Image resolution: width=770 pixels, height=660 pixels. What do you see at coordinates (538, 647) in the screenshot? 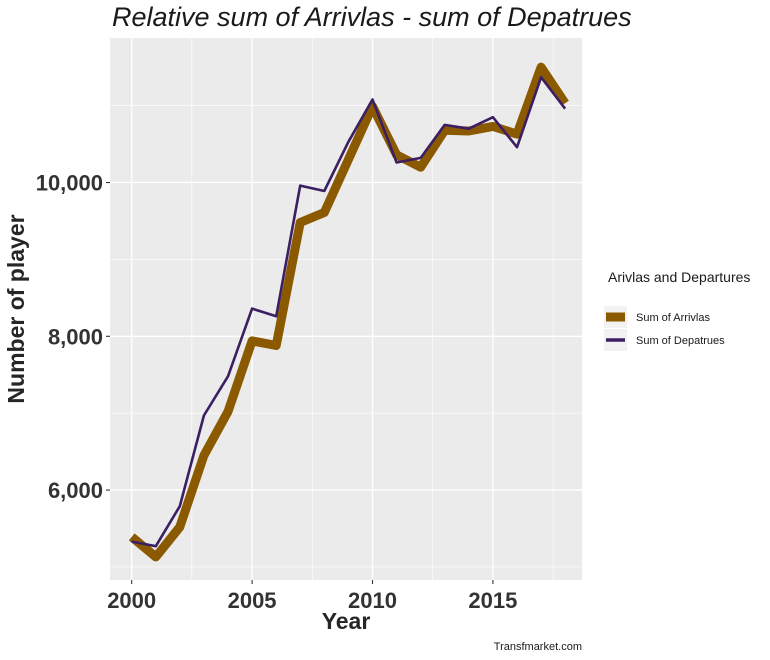
I see `source-caption: Transfmarket.com` at bounding box center [538, 647].